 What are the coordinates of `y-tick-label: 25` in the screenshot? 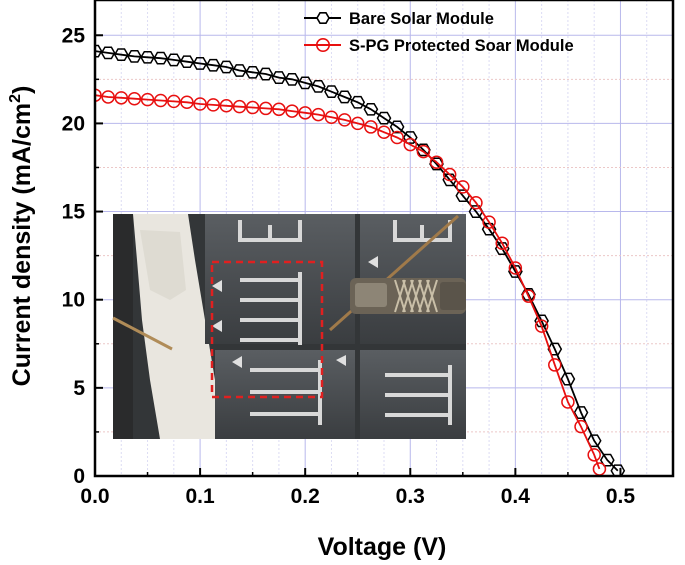 It's located at (74, 35).